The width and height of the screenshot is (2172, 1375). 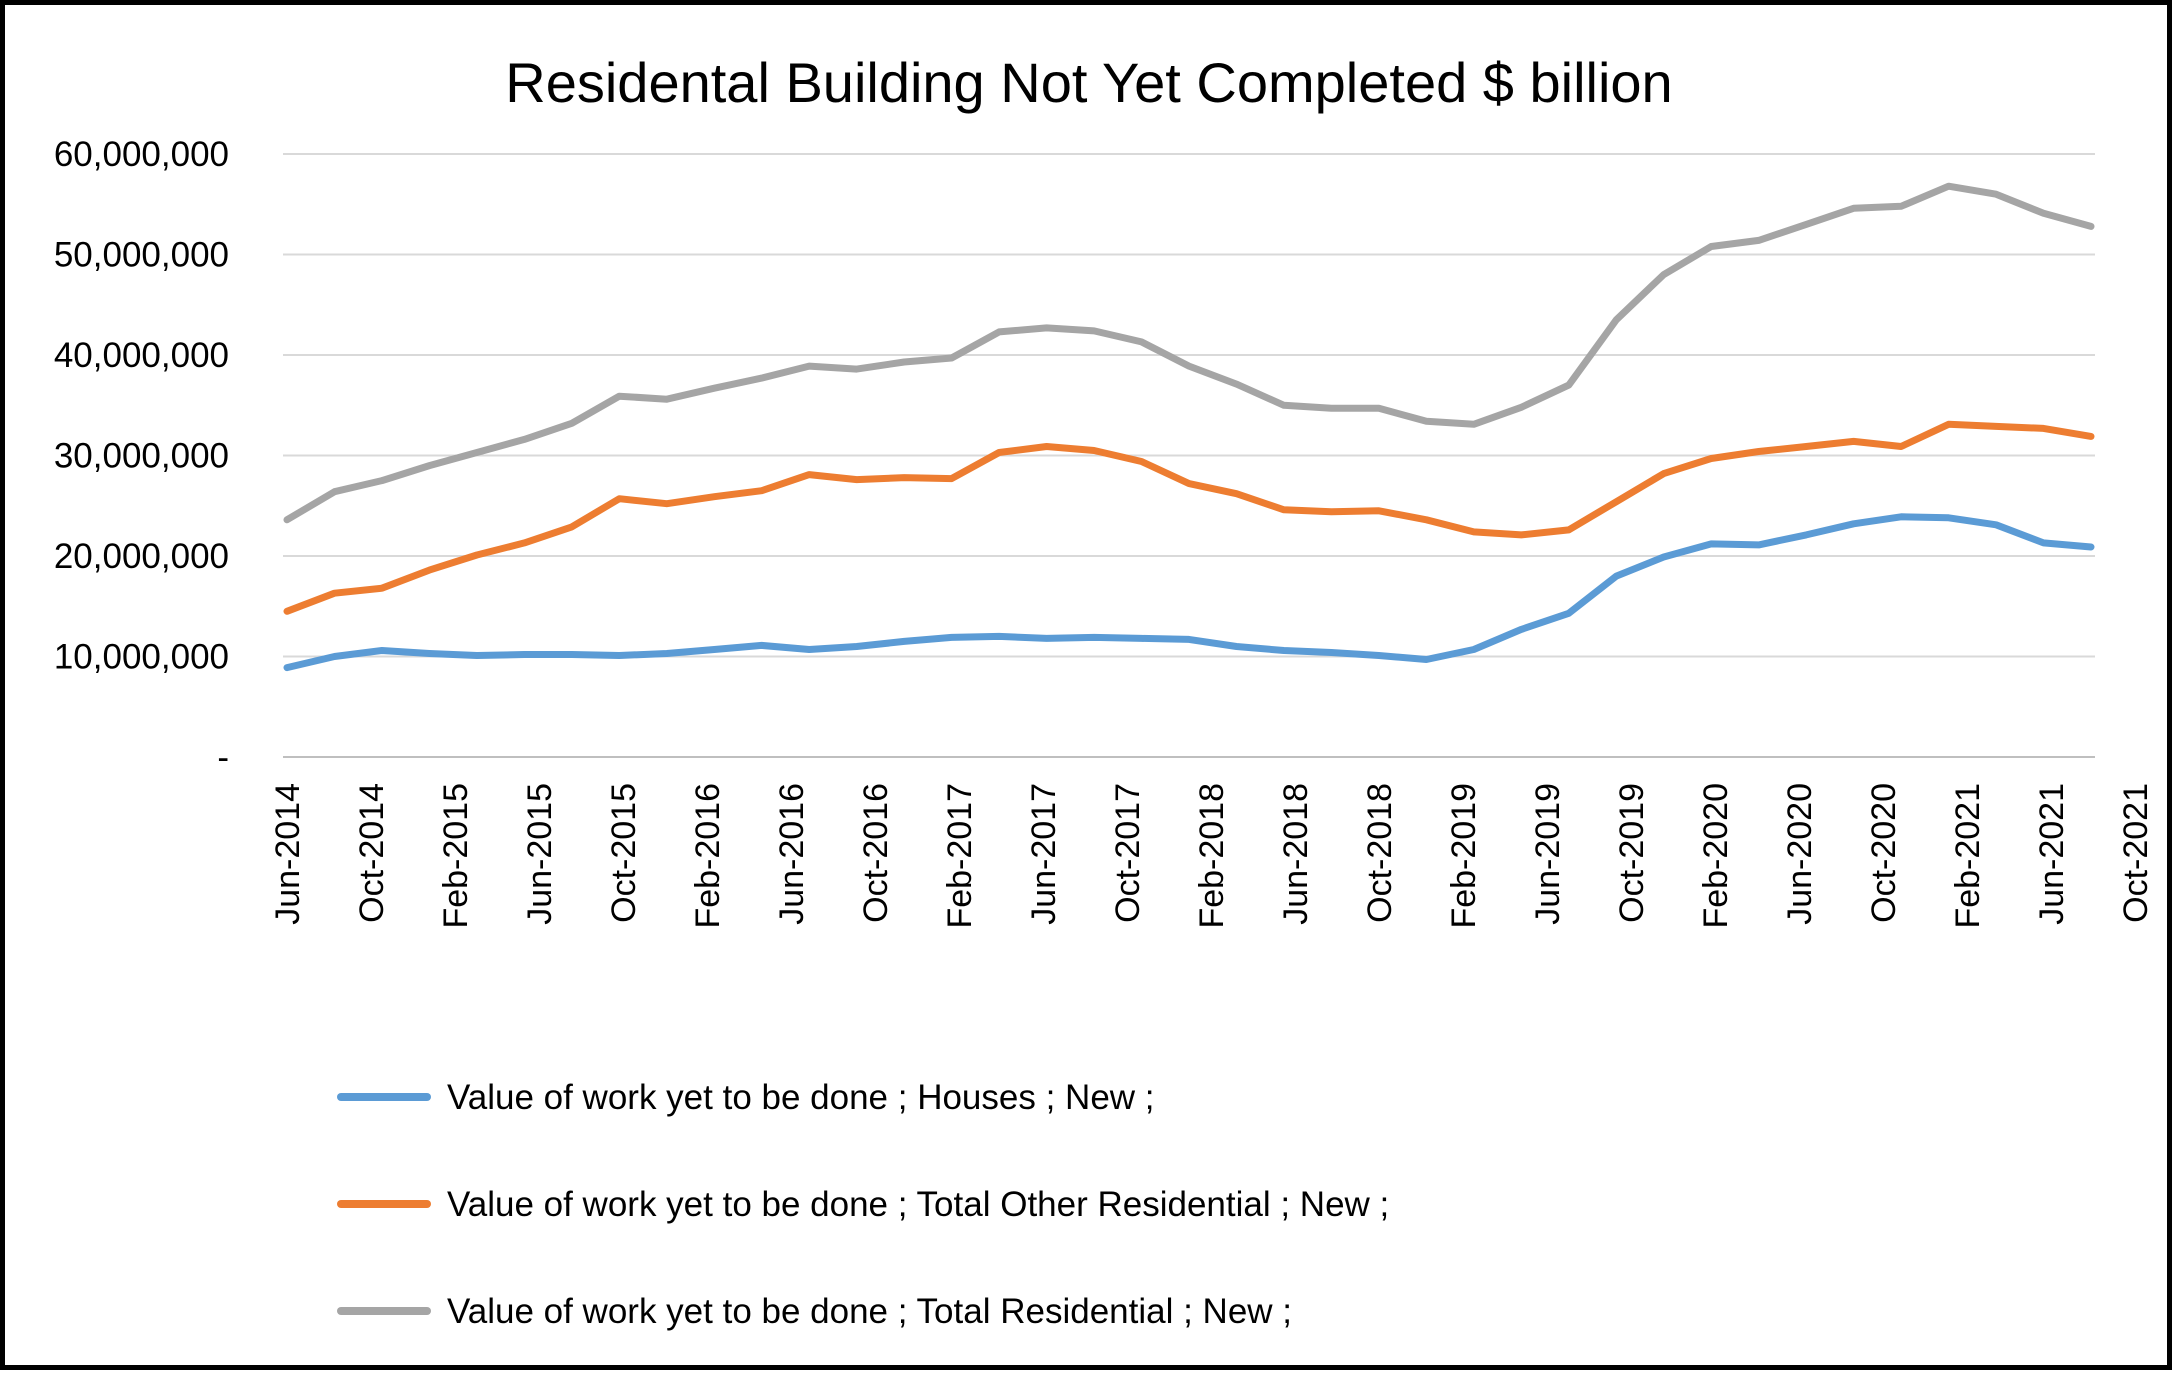 What do you see at coordinates (288, 854) in the screenshot?
I see `x-tick-label: Jun-2014` at bounding box center [288, 854].